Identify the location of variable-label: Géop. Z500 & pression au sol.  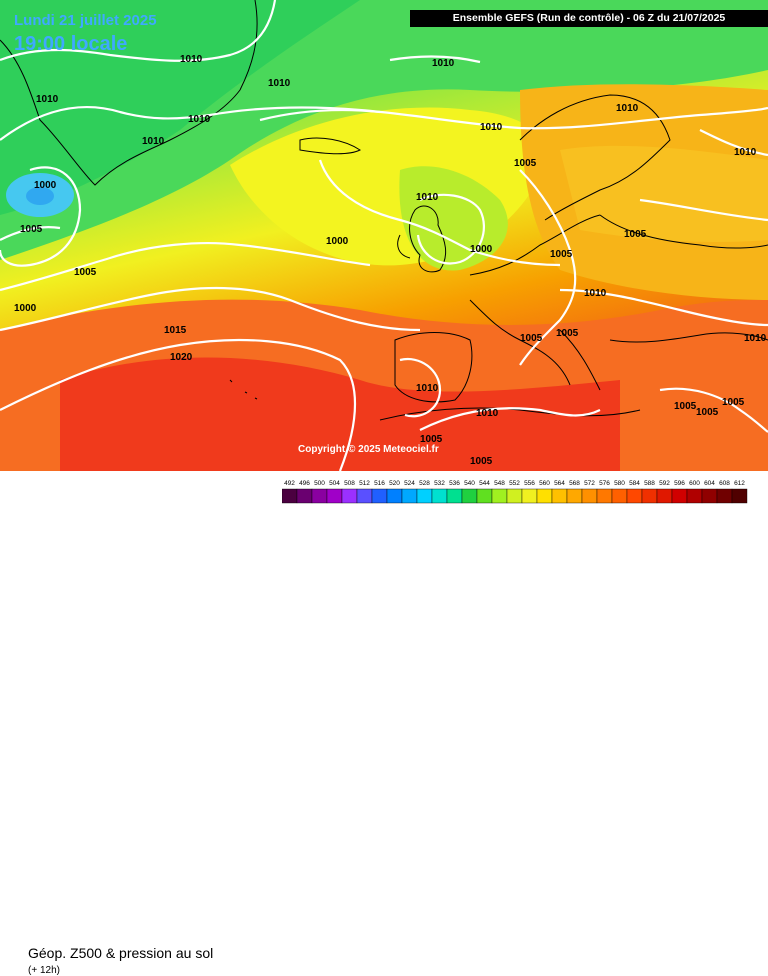
(121, 953).